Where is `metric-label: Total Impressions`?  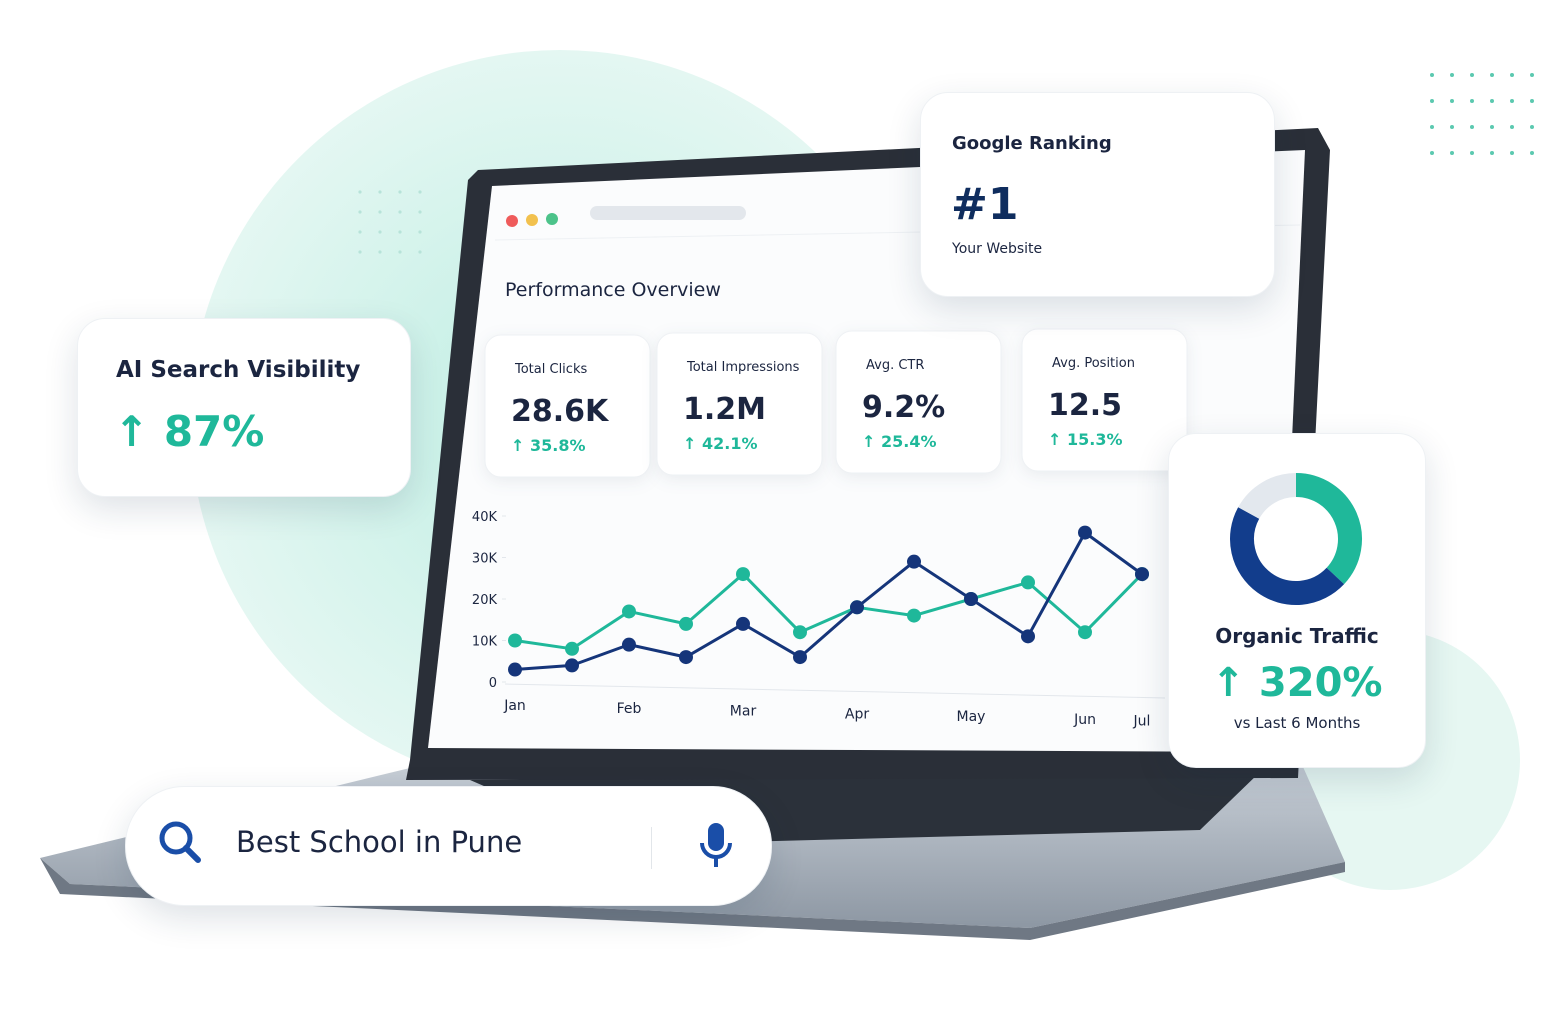 metric-label: Total Impressions is located at coordinates (743, 367).